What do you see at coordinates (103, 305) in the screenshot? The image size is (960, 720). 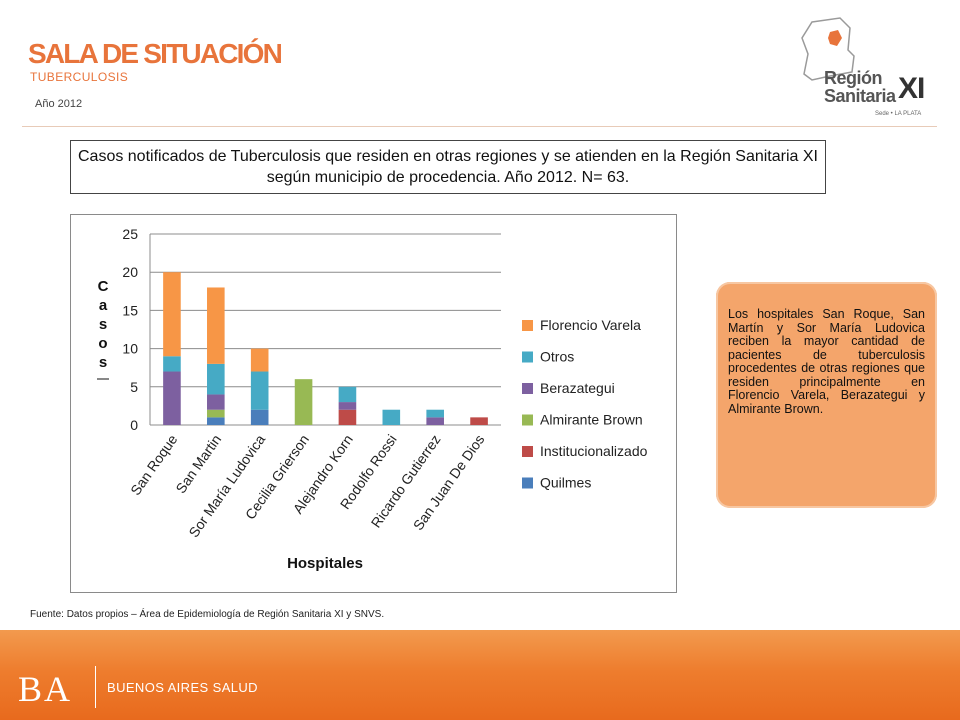 I see `y-axis-label-letter: a` at bounding box center [103, 305].